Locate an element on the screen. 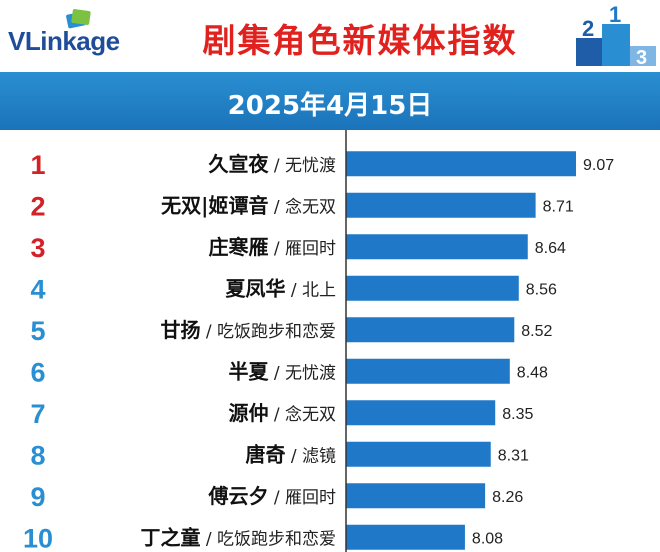 This screenshot has width=660, height=552. bar-label: 半夏 / 无忧渡 is located at coordinates (282, 371).